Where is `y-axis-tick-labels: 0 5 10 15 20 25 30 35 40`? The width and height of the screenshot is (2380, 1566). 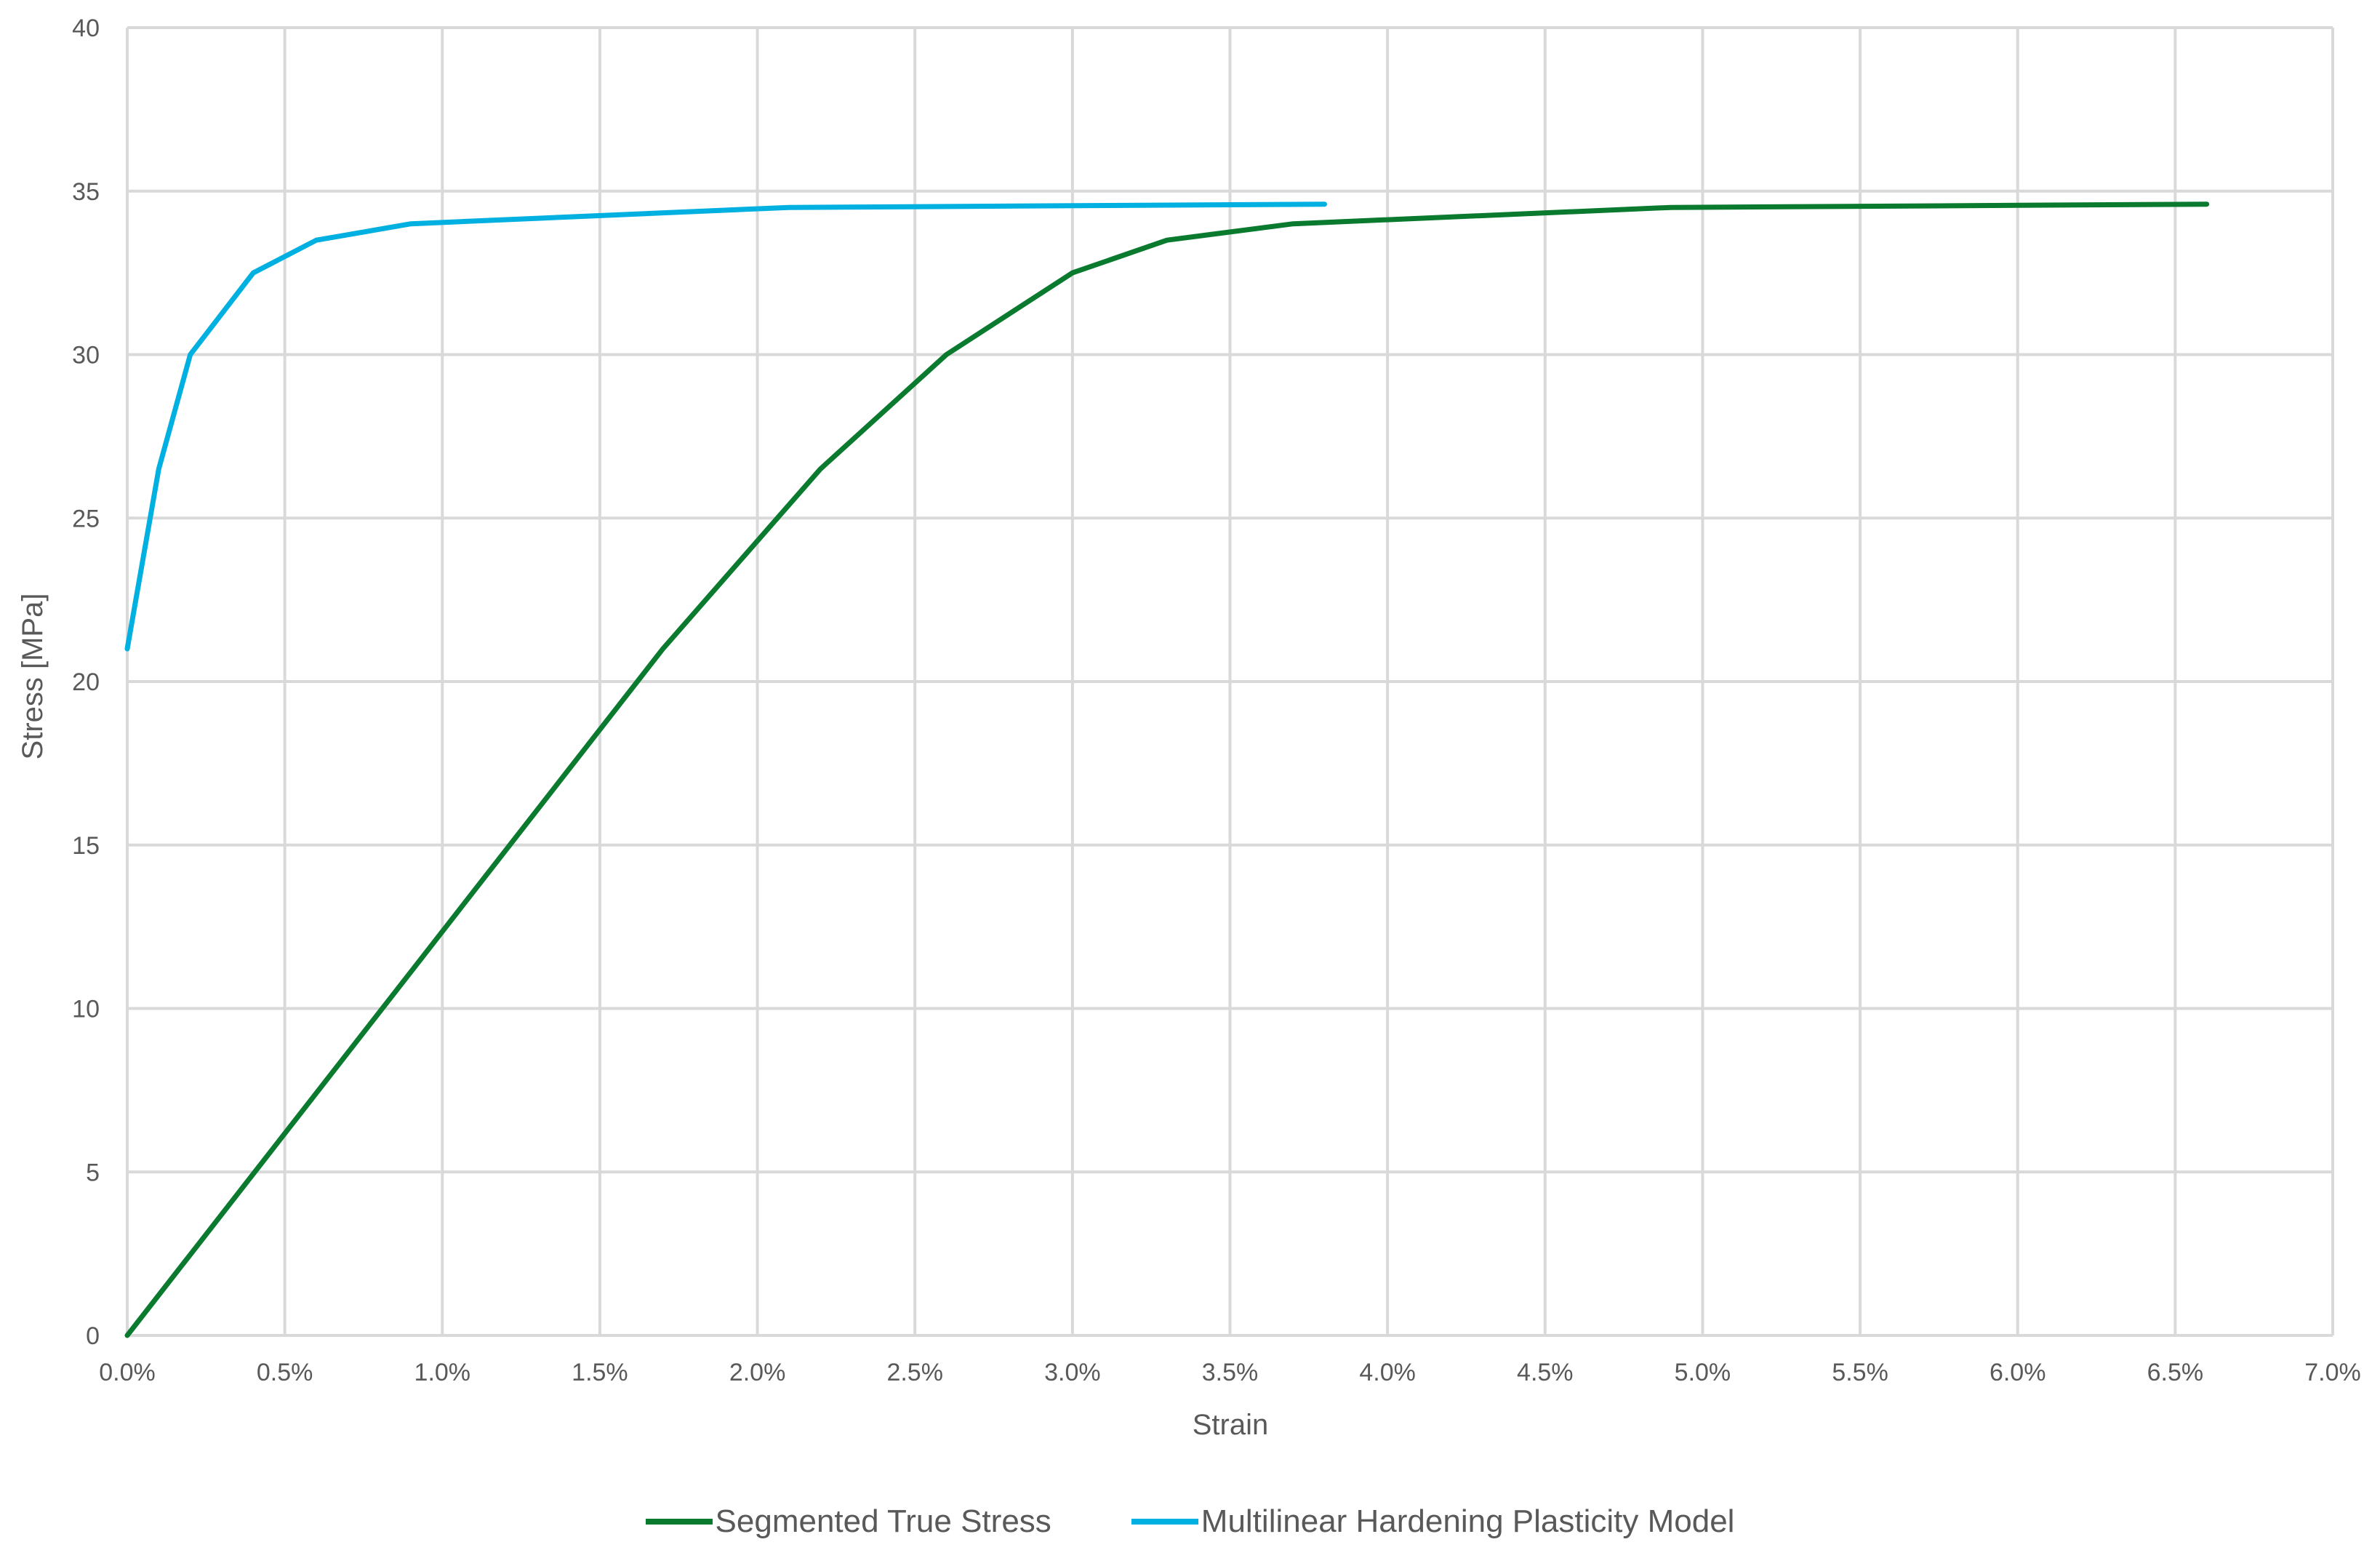
y-axis-tick-labels: 0 5 10 15 20 25 30 35 40 is located at coordinates (86, 682).